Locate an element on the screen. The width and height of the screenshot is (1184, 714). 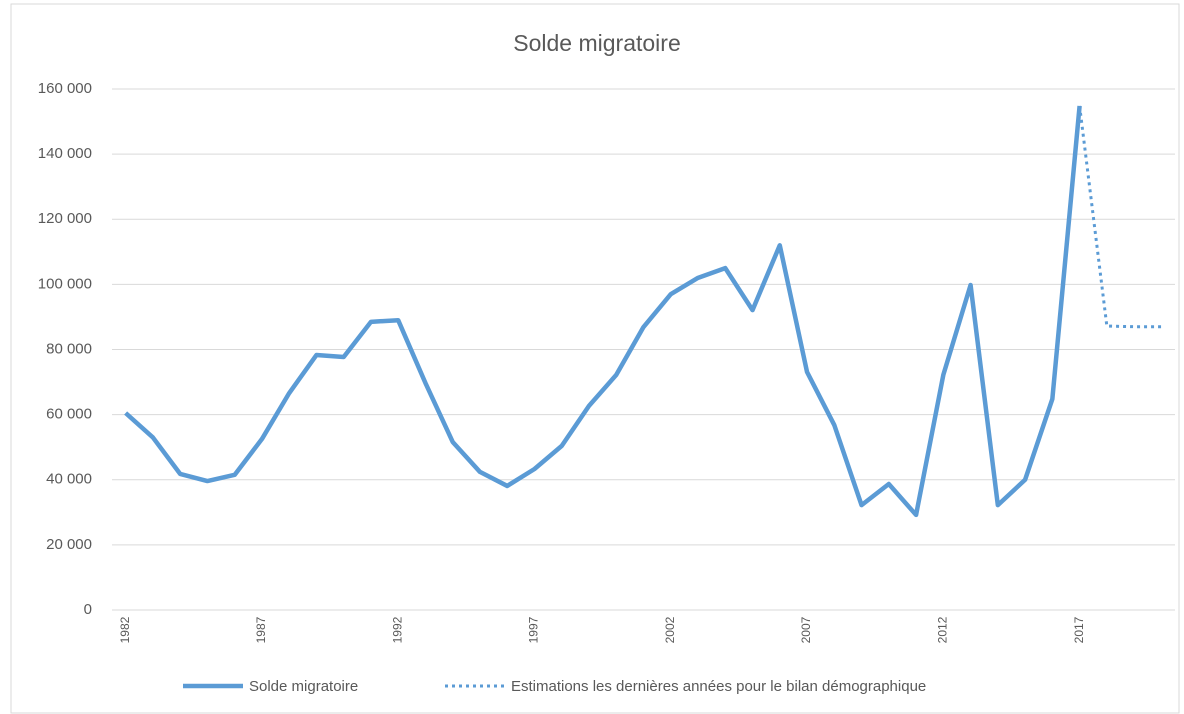
y-tick-label: 160 000 is located at coordinates (65, 88).